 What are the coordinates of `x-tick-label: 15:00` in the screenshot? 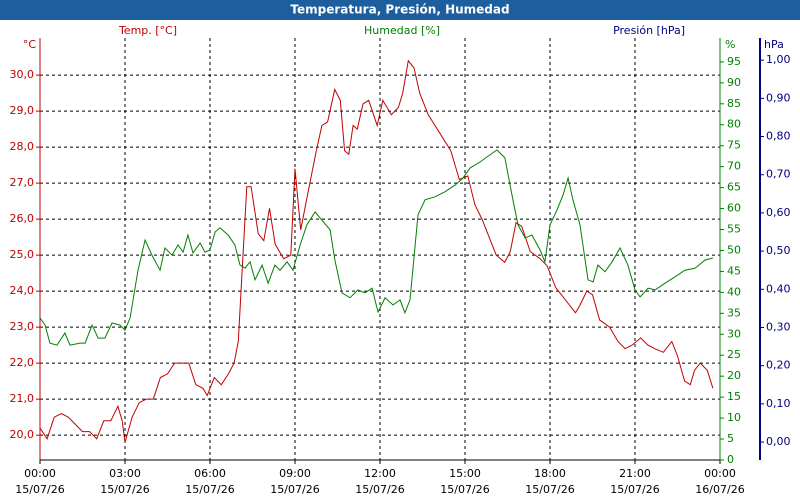 It's located at (465, 473).